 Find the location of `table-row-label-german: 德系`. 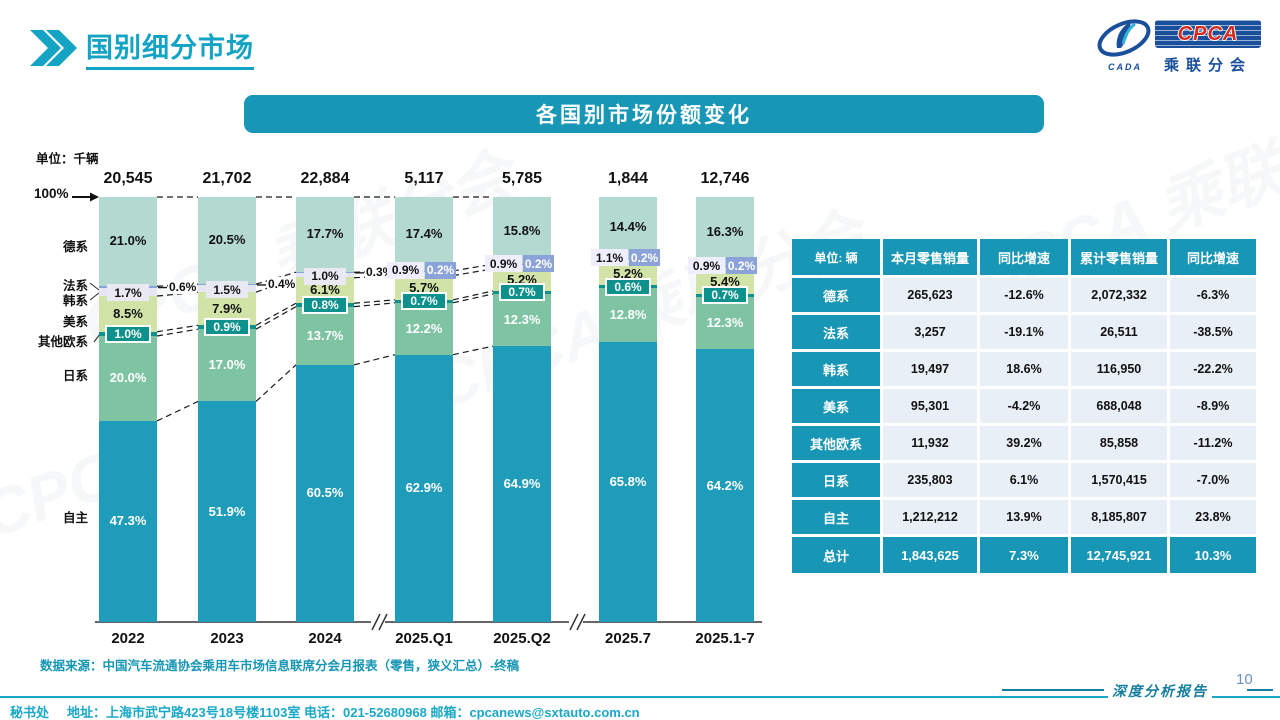

table-row-label-german: 德系 is located at coordinates (836, 295).